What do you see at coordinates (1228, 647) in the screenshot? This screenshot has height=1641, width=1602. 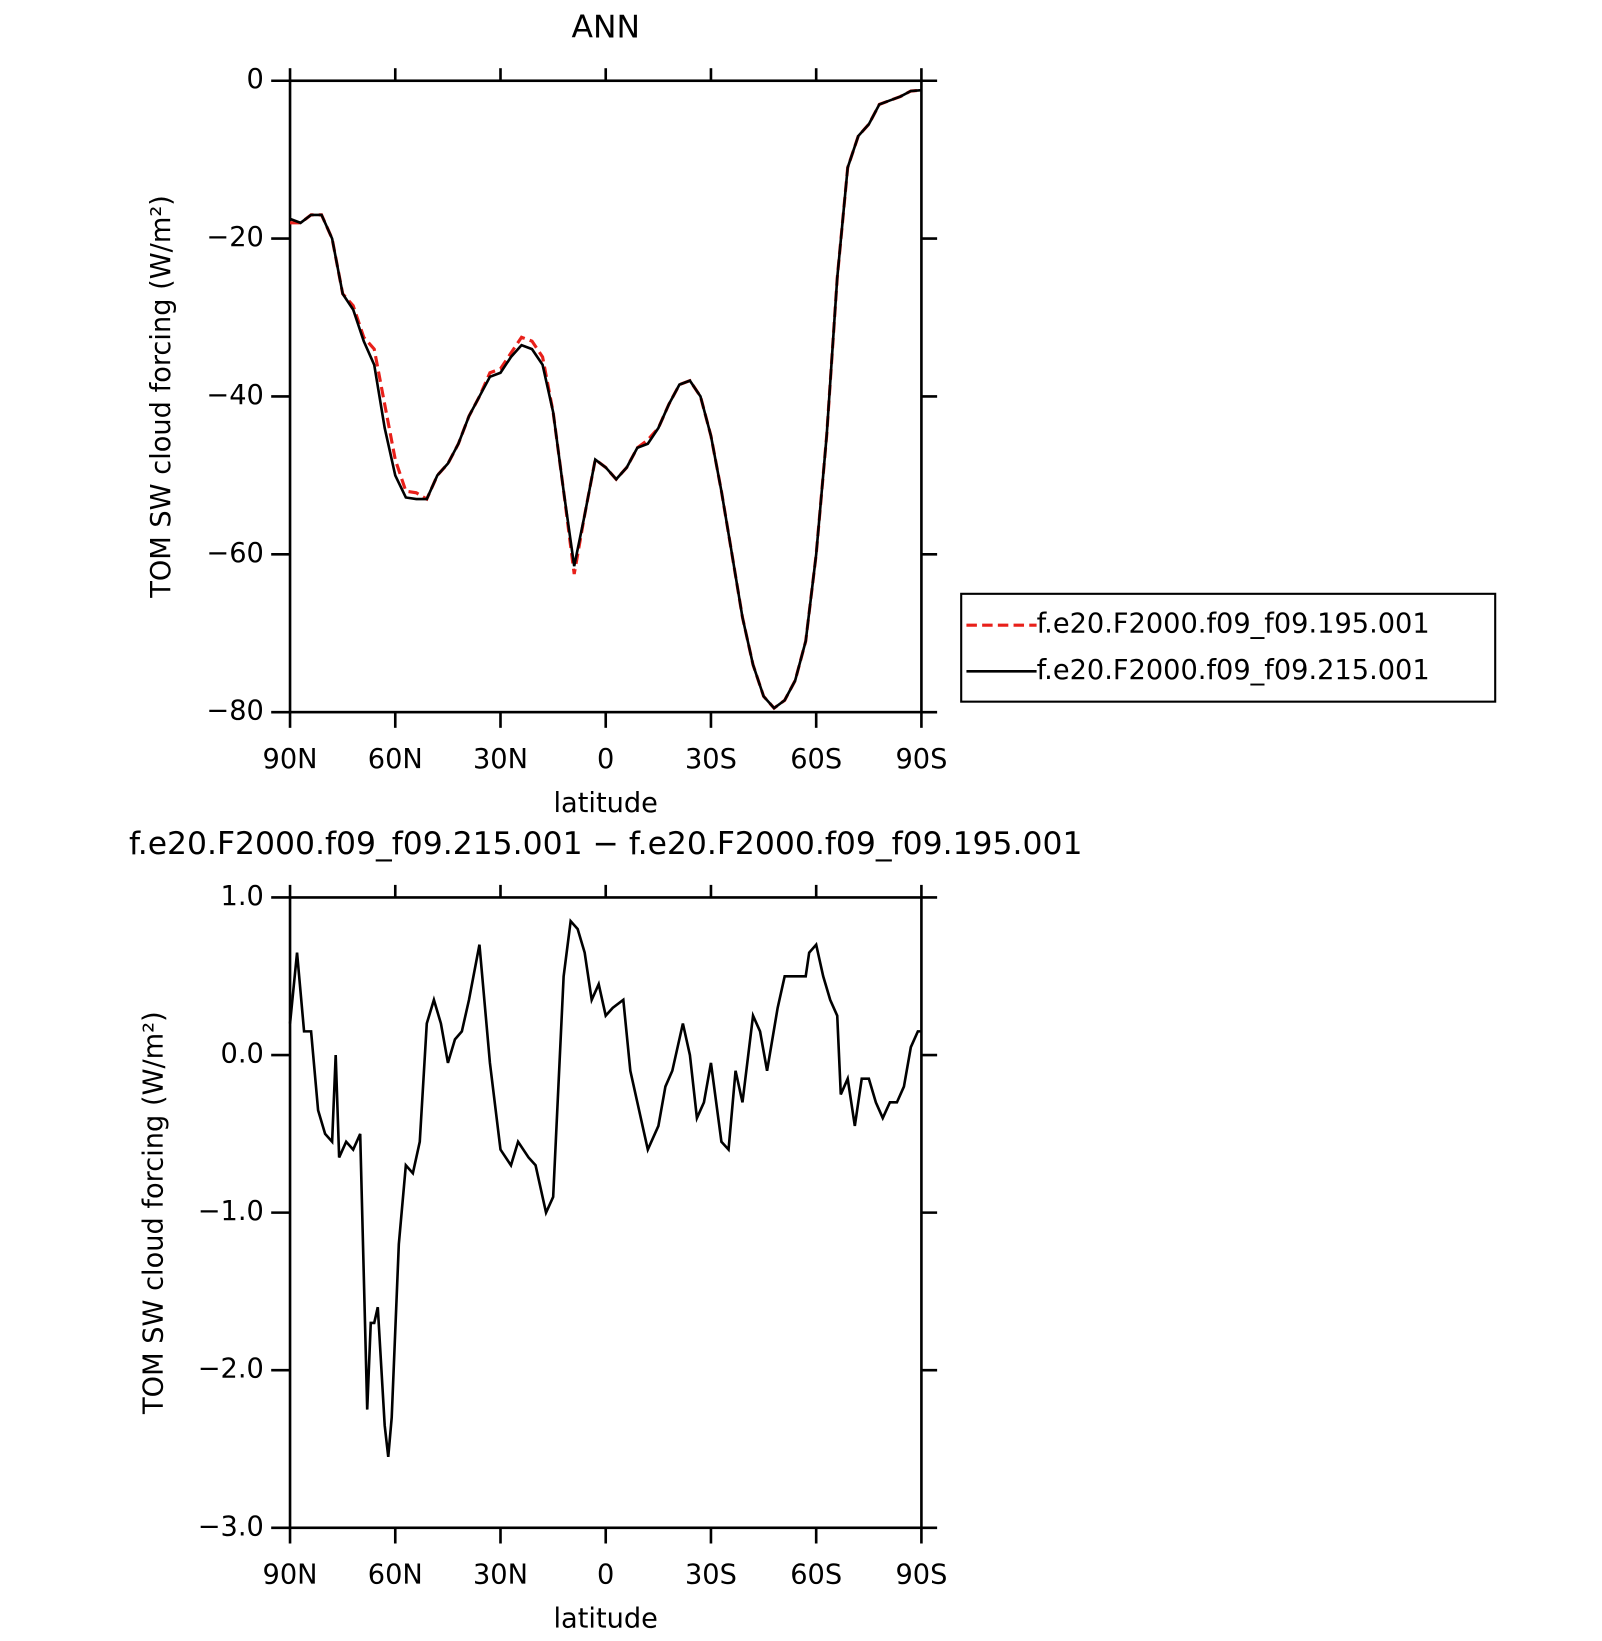 I see `legend-box` at bounding box center [1228, 647].